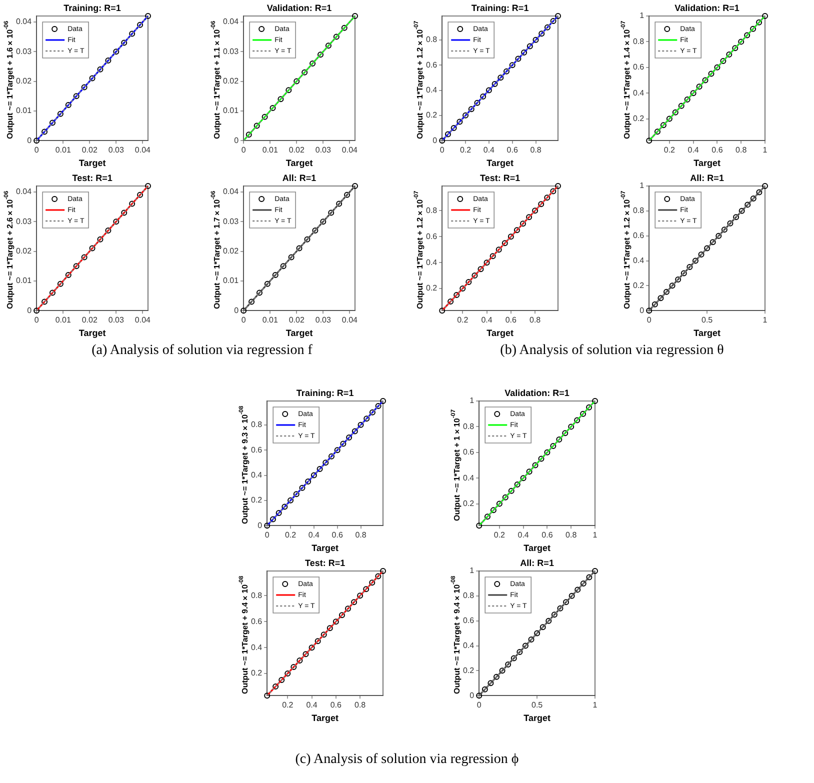  What do you see at coordinates (231, 51) in the screenshot?
I see `y-tick-label: 0.03` at bounding box center [231, 51].